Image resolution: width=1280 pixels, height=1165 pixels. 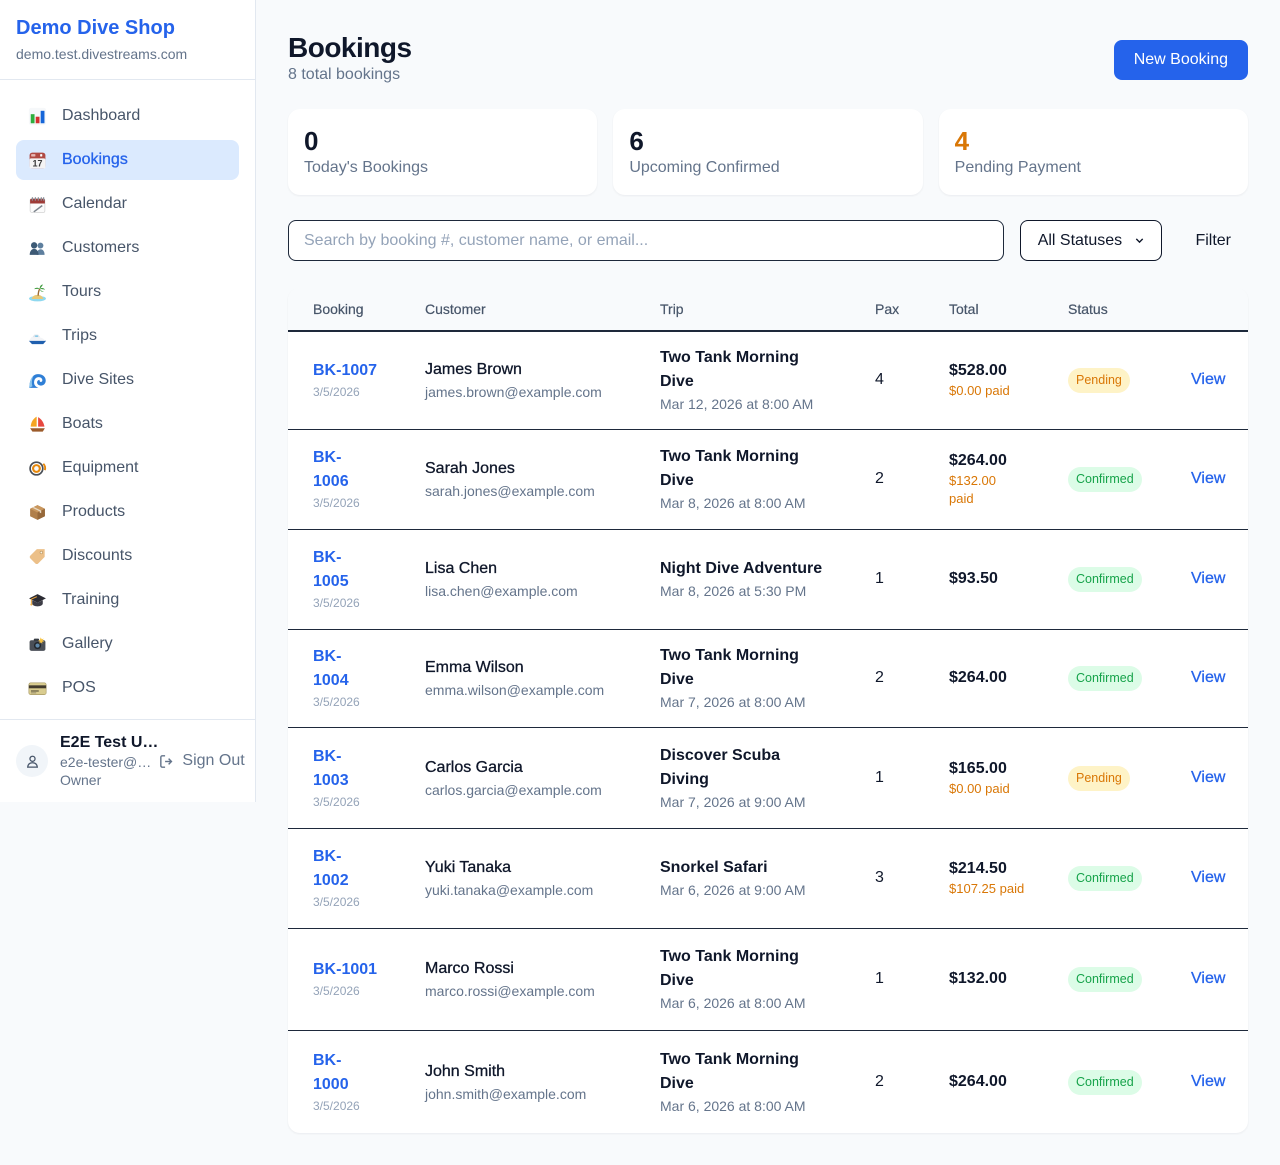 What do you see at coordinates (38, 163) in the screenshot?
I see `svg-text: 17` at bounding box center [38, 163].